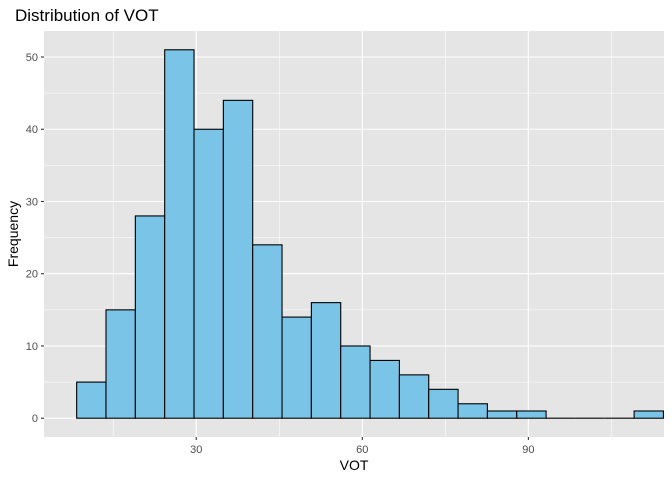 Image resolution: width=672 pixels, height=480 pixels. Describe the element at coordinates (32, 275) in the screenshot. I see `y-tick-label: 20` at that location.